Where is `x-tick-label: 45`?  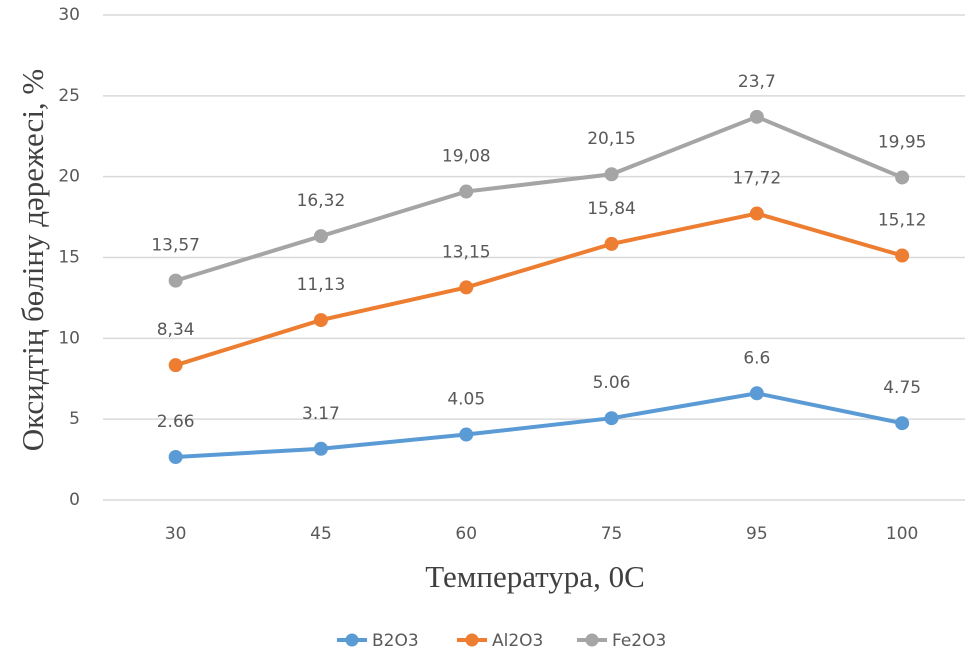 x-tick-label: 45 is located at coordinates (321, 534).